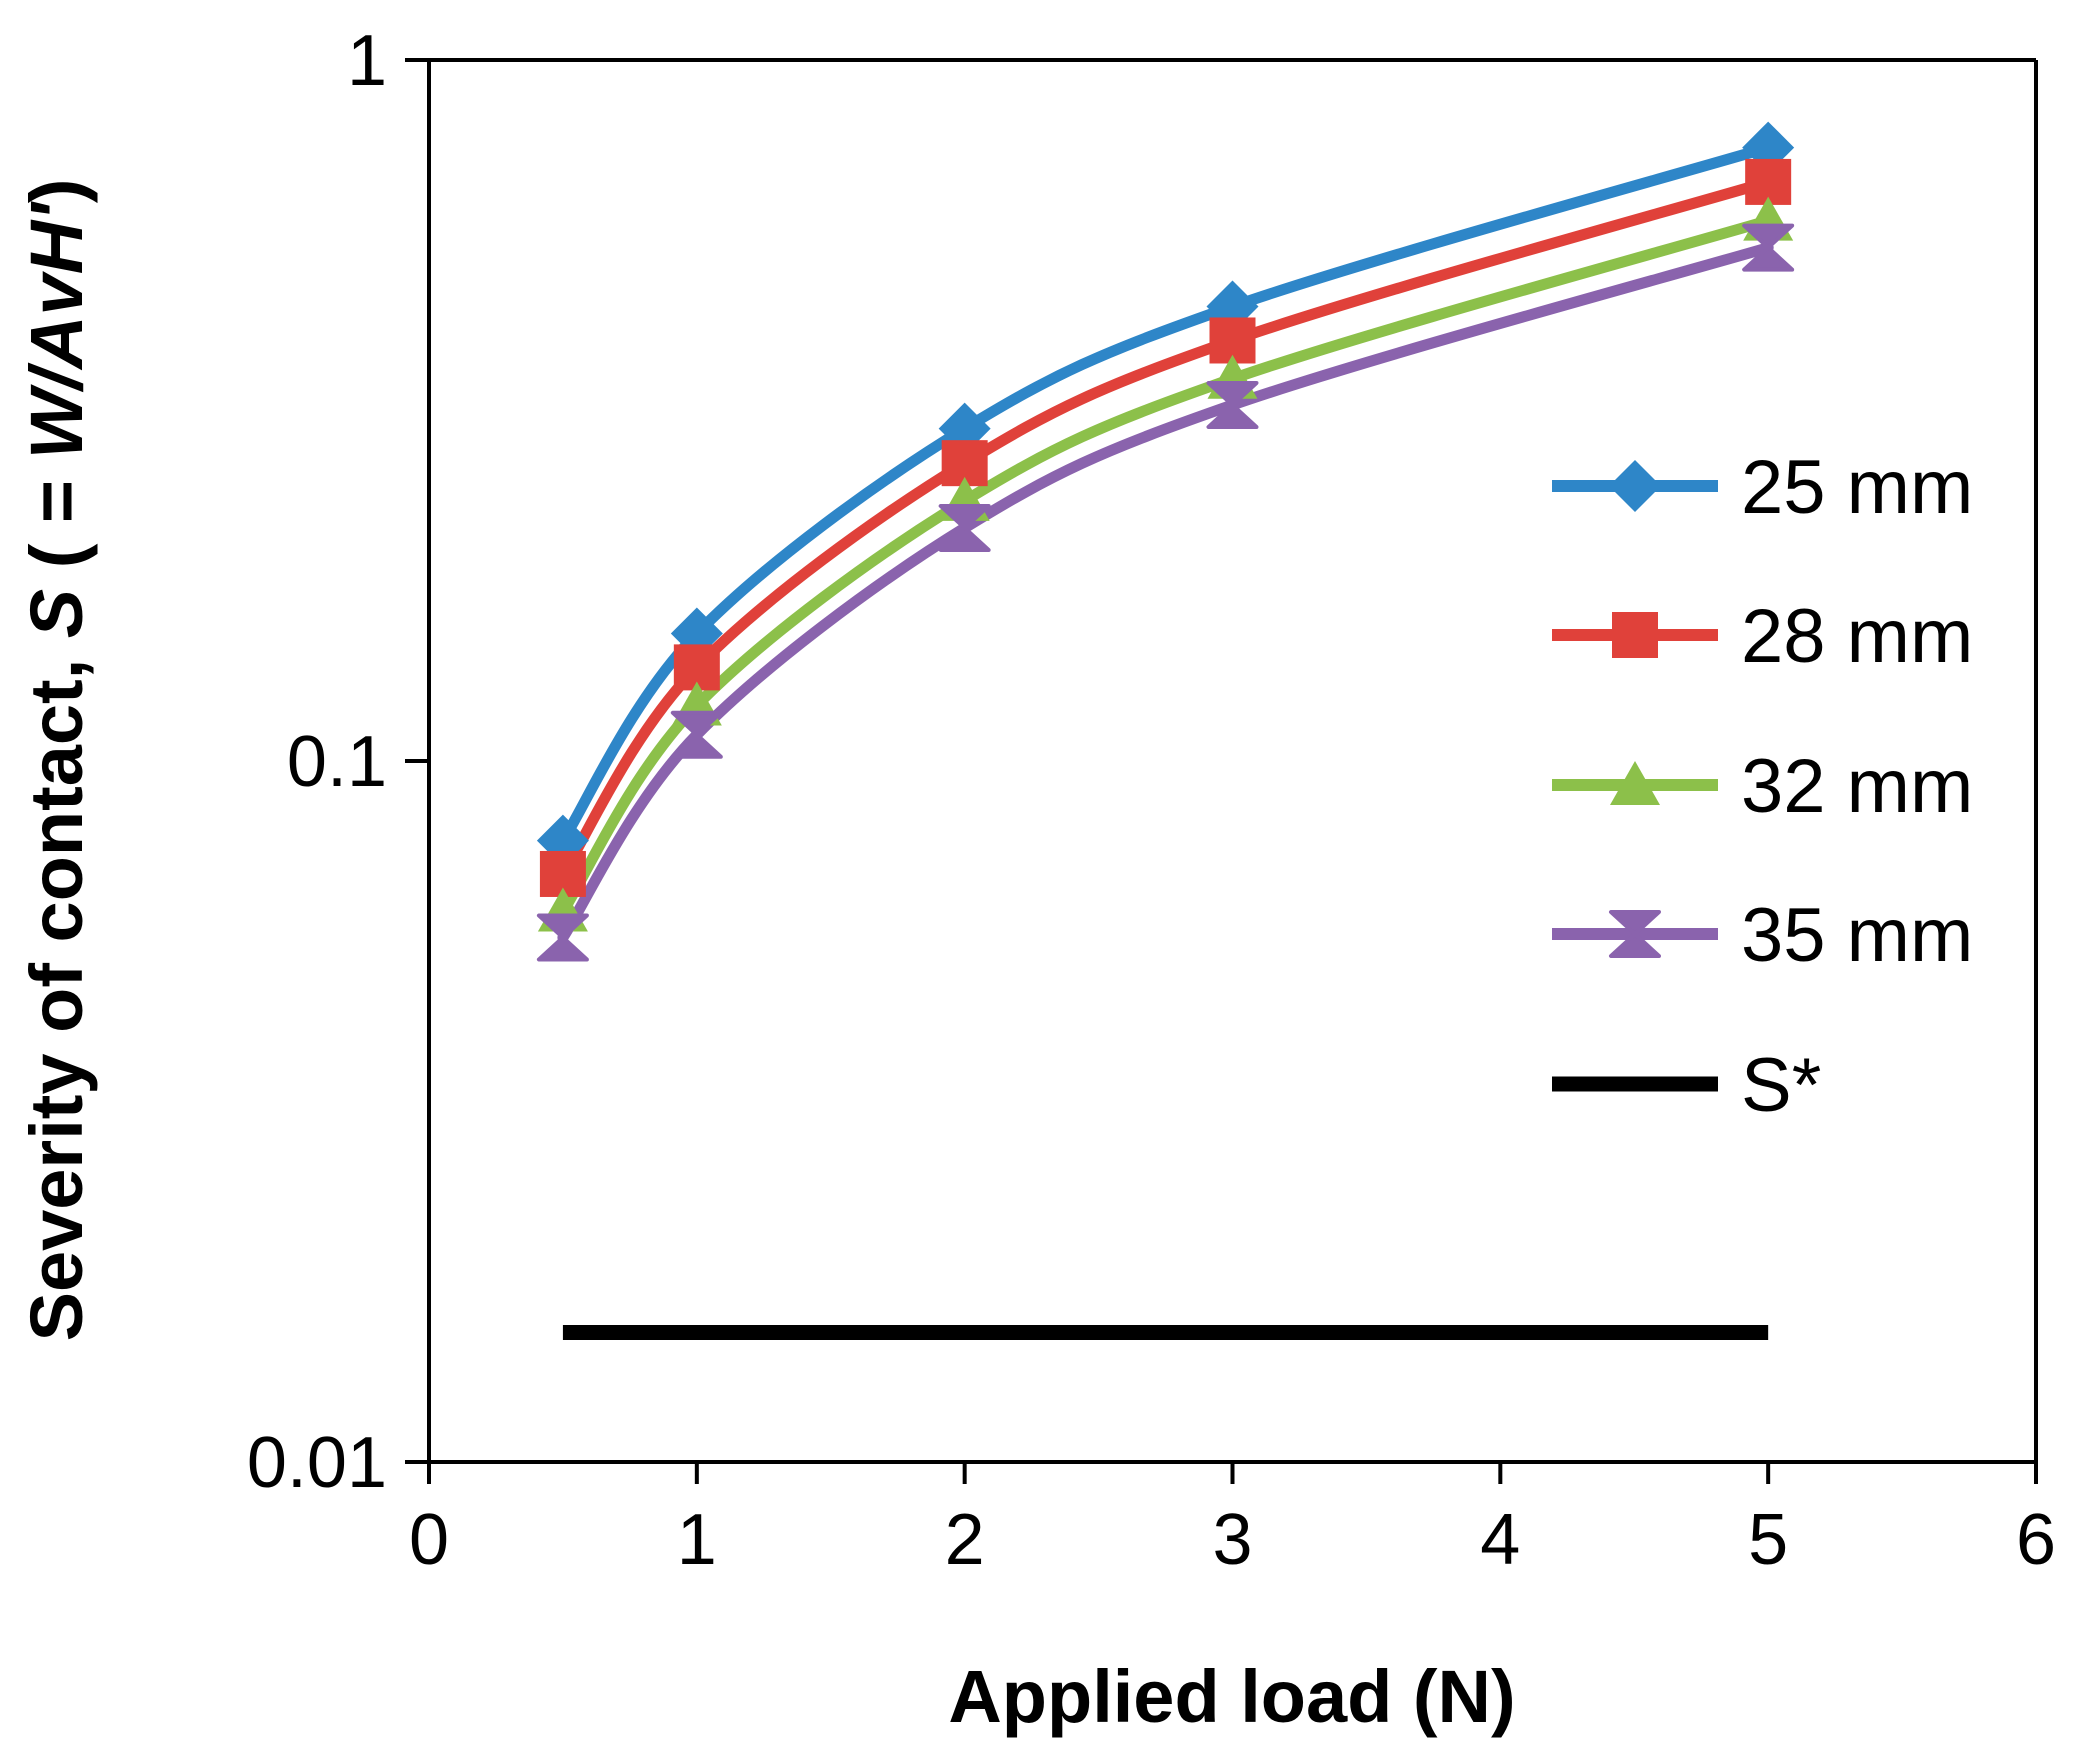 The height and width of the screenshot is (1764, 2086). What do you see at coordinates (1768, 1540) in the screenshot?
I see `x-tick-label: 5` at bounding box center [1768, 1540].